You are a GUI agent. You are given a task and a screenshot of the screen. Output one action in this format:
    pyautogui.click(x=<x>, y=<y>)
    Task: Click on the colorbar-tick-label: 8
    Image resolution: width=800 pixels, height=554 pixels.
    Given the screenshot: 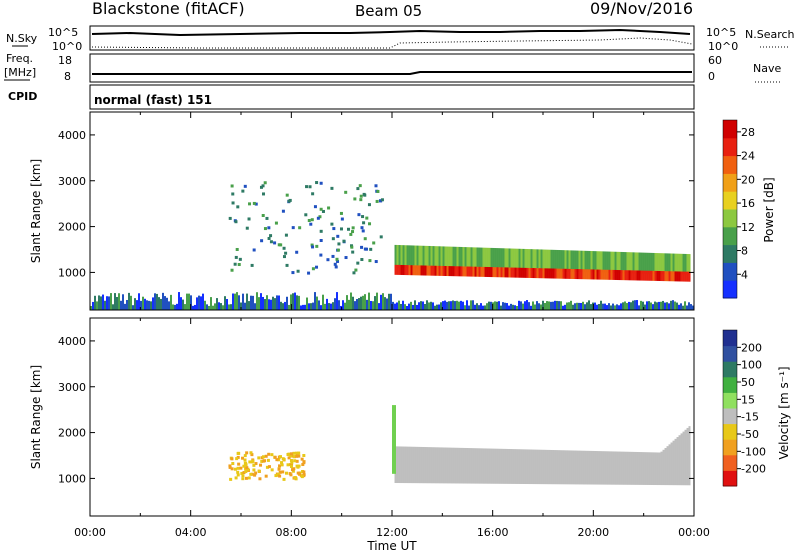 What is the action you would take?
    pyautogui.click(x=744, y=251)
    